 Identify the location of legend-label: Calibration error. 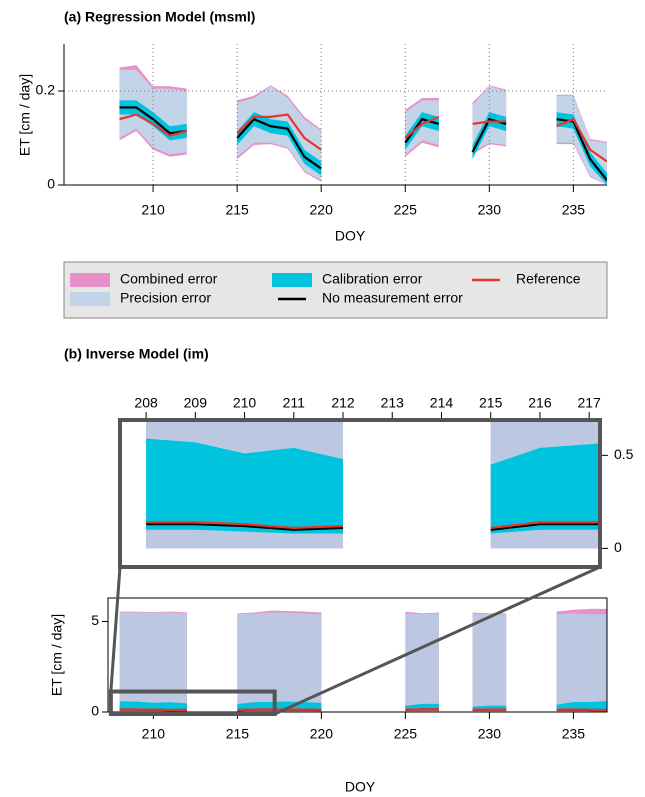
(372, 279).